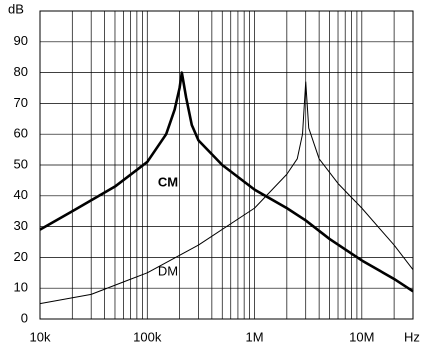  Describe the element at coordinates (24, 317) in the screenshot. I see `y-tick-label: 0` at that location.